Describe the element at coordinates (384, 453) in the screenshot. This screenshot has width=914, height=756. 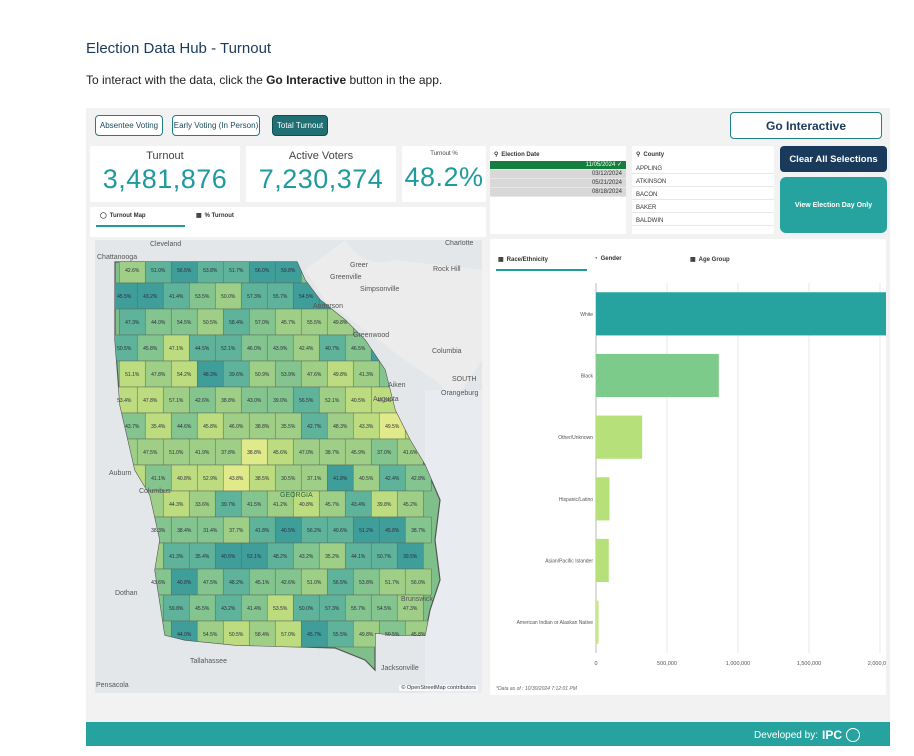
I see `county-value-label: 37.0%` at that location.